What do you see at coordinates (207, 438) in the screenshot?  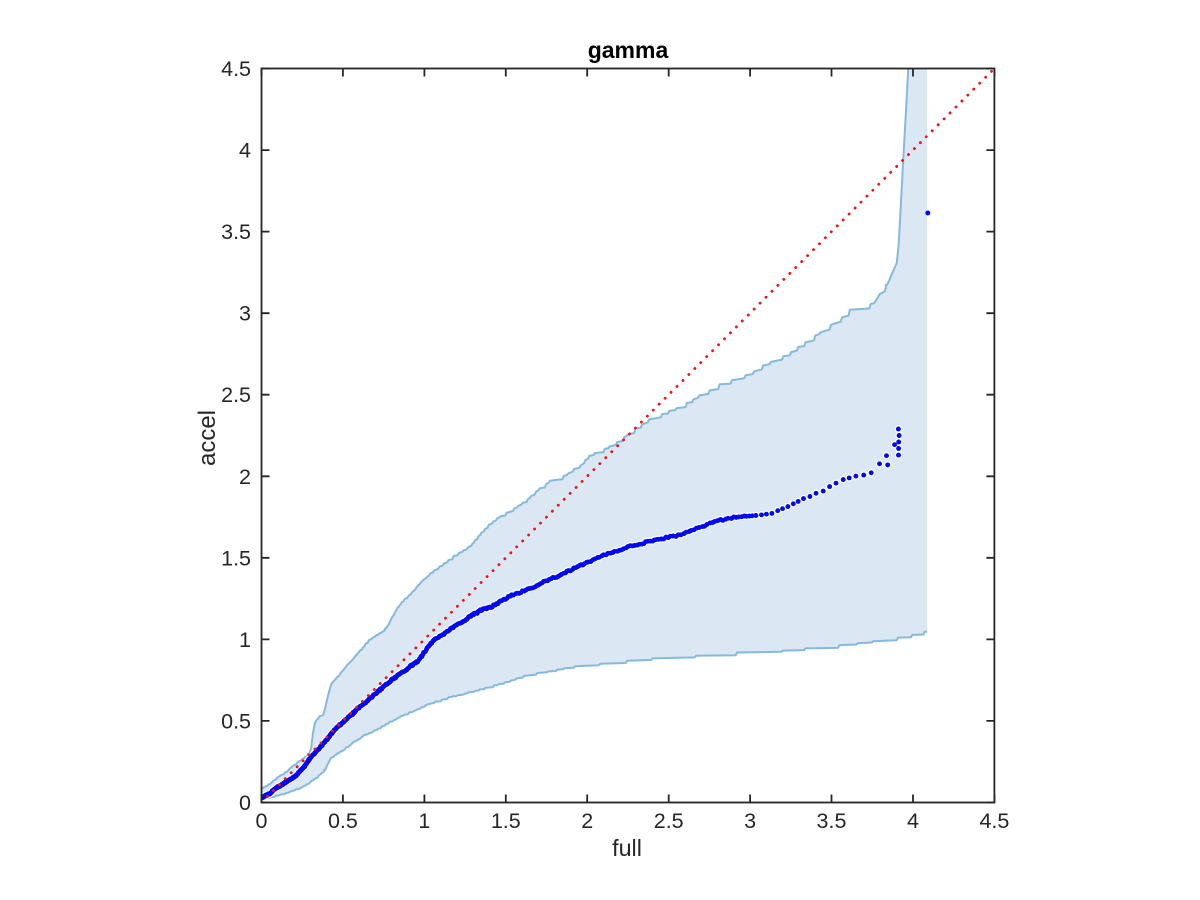 I see `svg-text: accel` at bounding box center [207, 438].